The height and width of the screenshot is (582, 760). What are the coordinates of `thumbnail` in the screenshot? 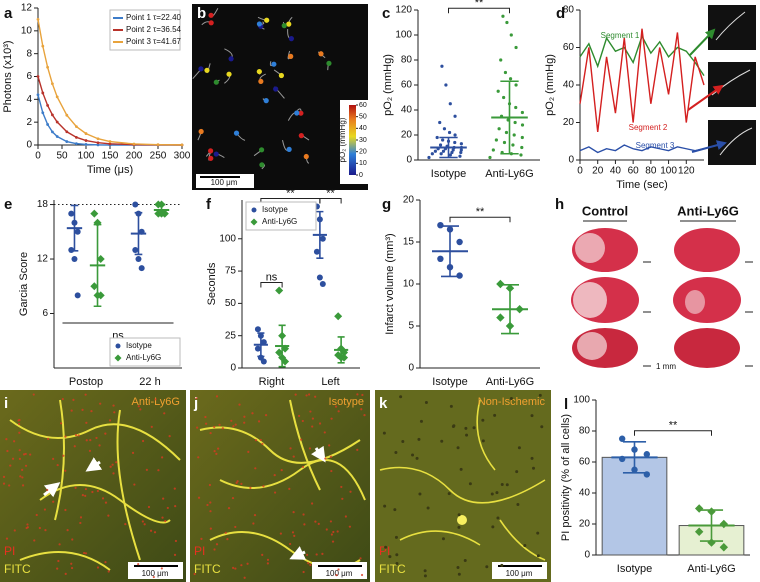 It's located at (732, 84).